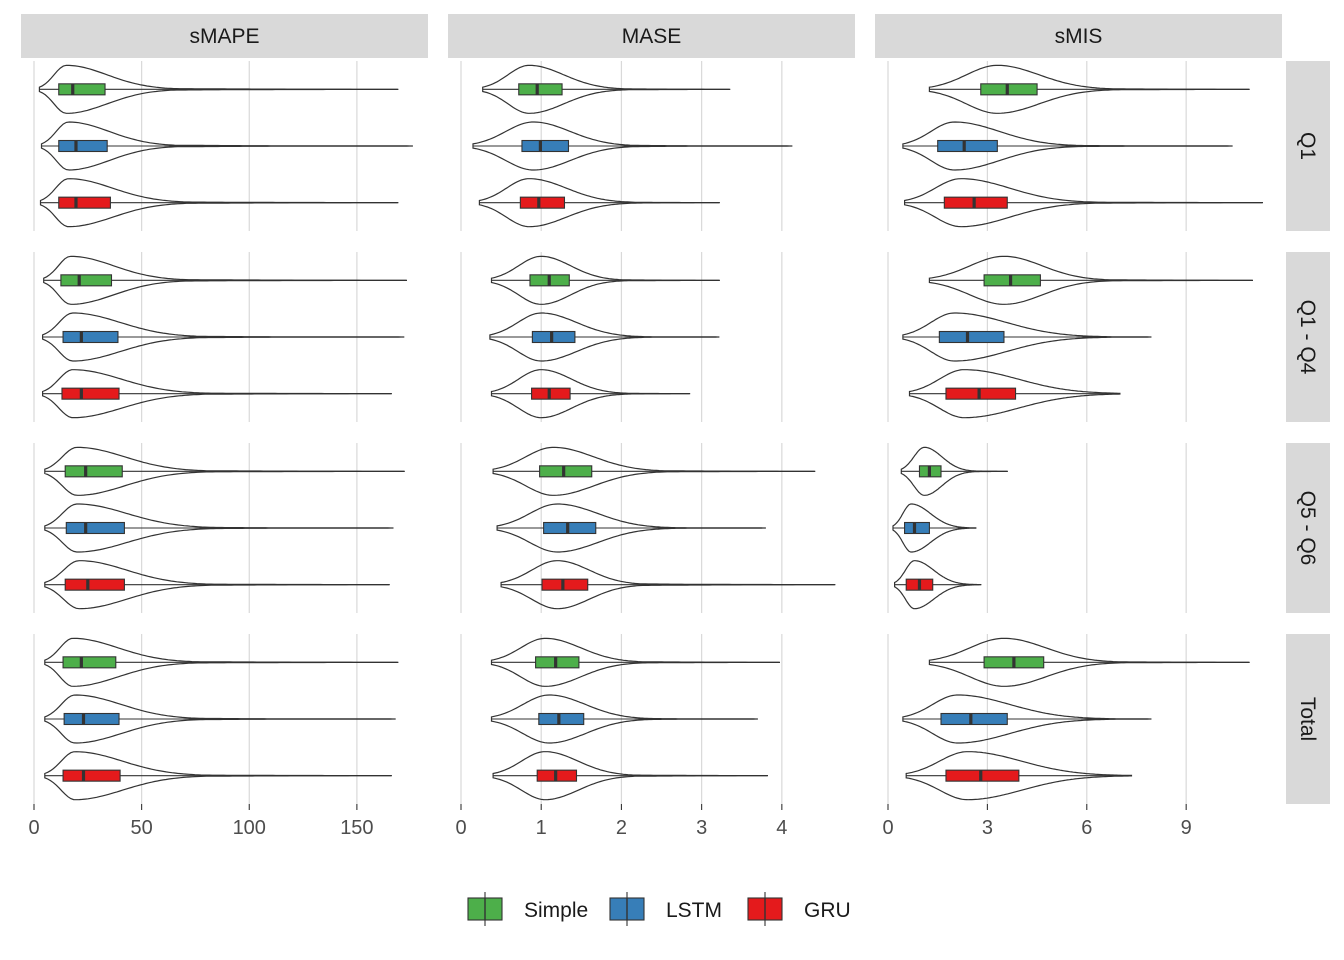  Describe the element at coordinates (142, 828) in the screenshot. I see `x-tick-label: 50` at that location.